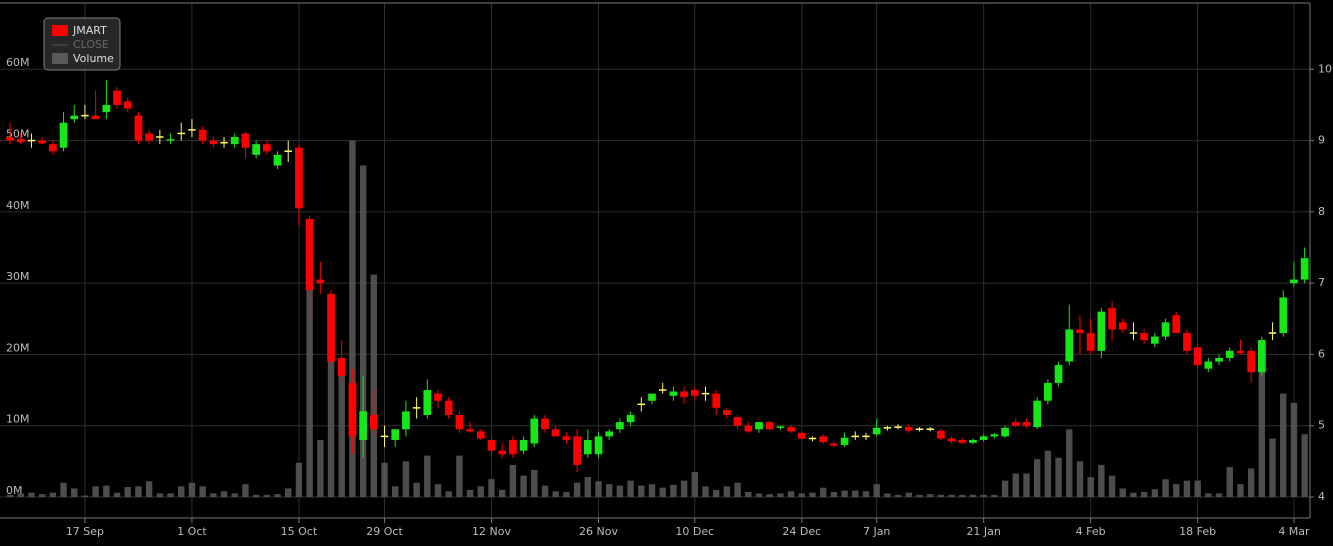 The width and height of the screenshot is (1333, 546). What do you see at coordinates (491, 531) in the screenshot?
I see `x-tick-label: 12 Nov` at bounding box center [491, 531].